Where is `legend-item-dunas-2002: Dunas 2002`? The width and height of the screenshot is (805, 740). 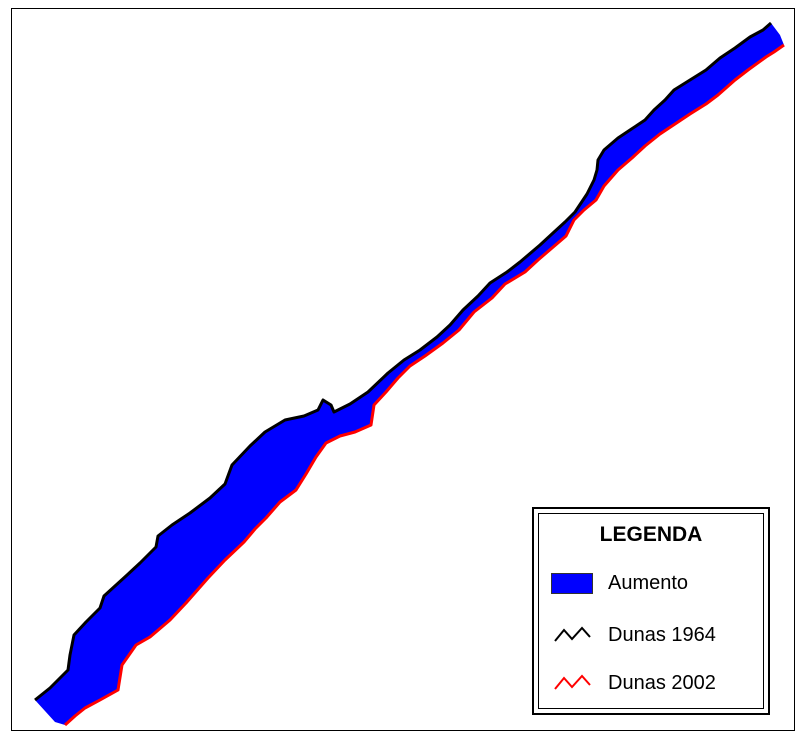
legend-item-dunas-2002: Dunas 2002 is located at coordinates (633, 683).